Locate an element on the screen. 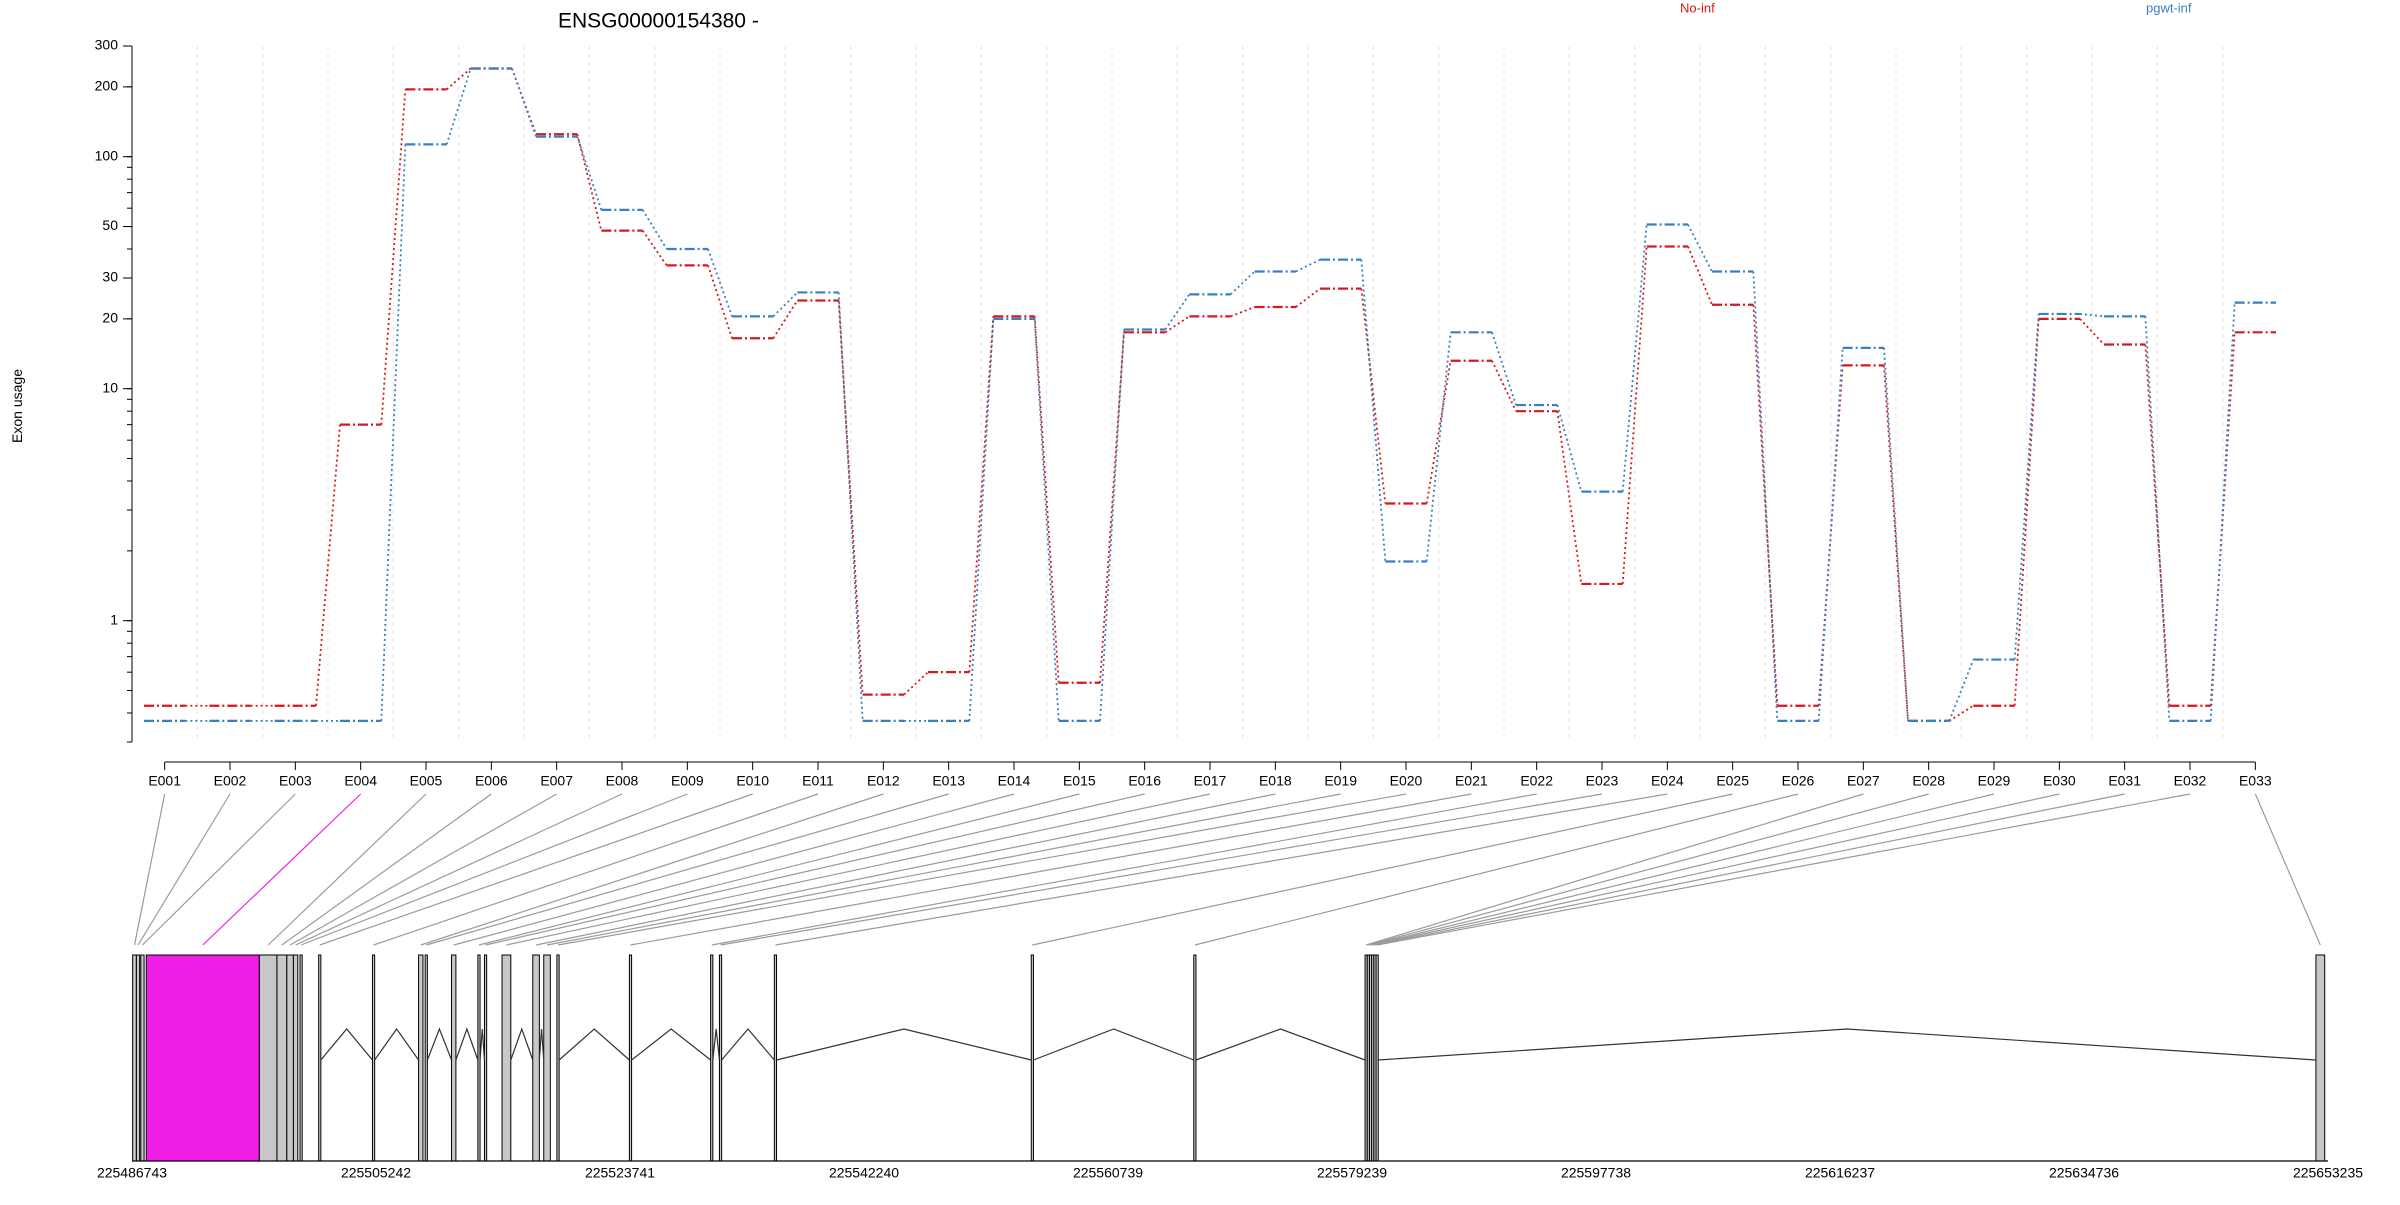  x-tick-label: E026 is located at coordinates (1798, 781).